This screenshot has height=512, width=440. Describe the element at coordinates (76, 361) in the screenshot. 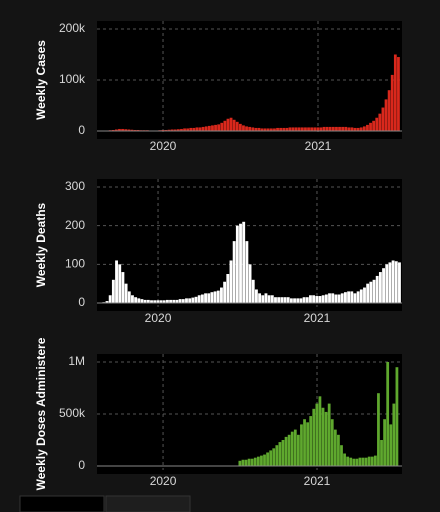

I see `y-tick-label: 1M` at that location.